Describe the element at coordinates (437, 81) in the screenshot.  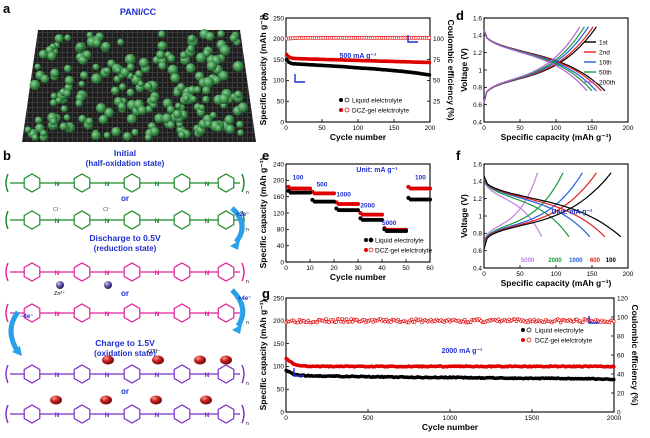
I see `y2-tick-label: 50` at that location.